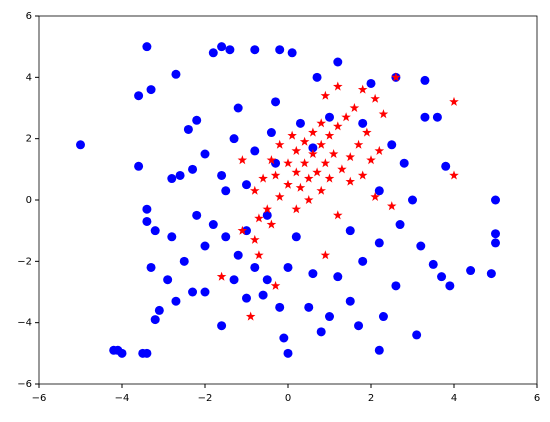 The height and width of the screenshot is (422, 550). What do you see at coordinates (24, 384) in the screenshot?
I see `y-tick-label: −6` at bounding box center [24, 384].